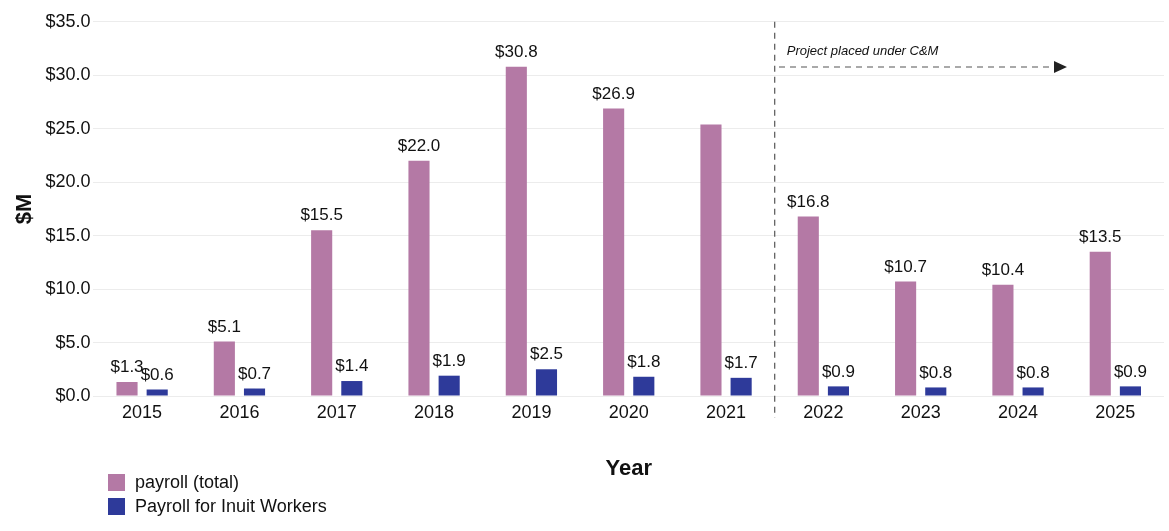 The image size is (1169, 531). Describe the element at coordinates (613, 93) in the screenshot. I see `data-label: $26.9` at that location.